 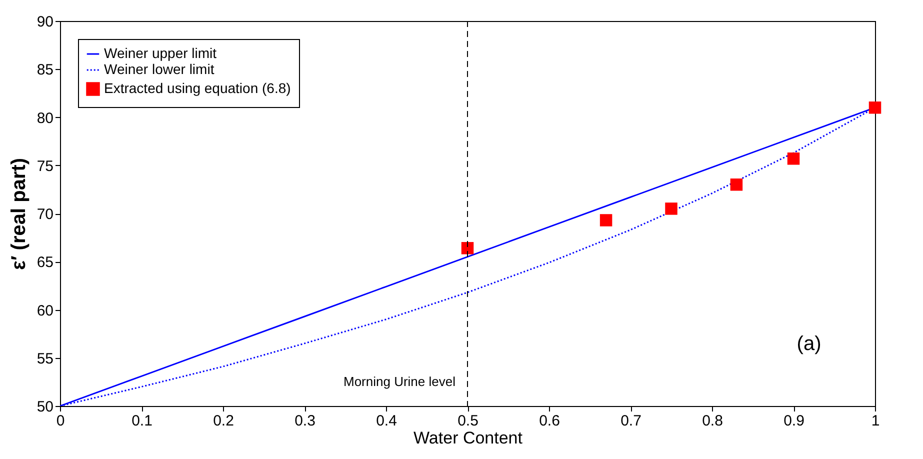 What do you see at coordinates (794, 421) in the screenshot?
I see `x-tick-label: 0.9` at bounding box center [794, 421].